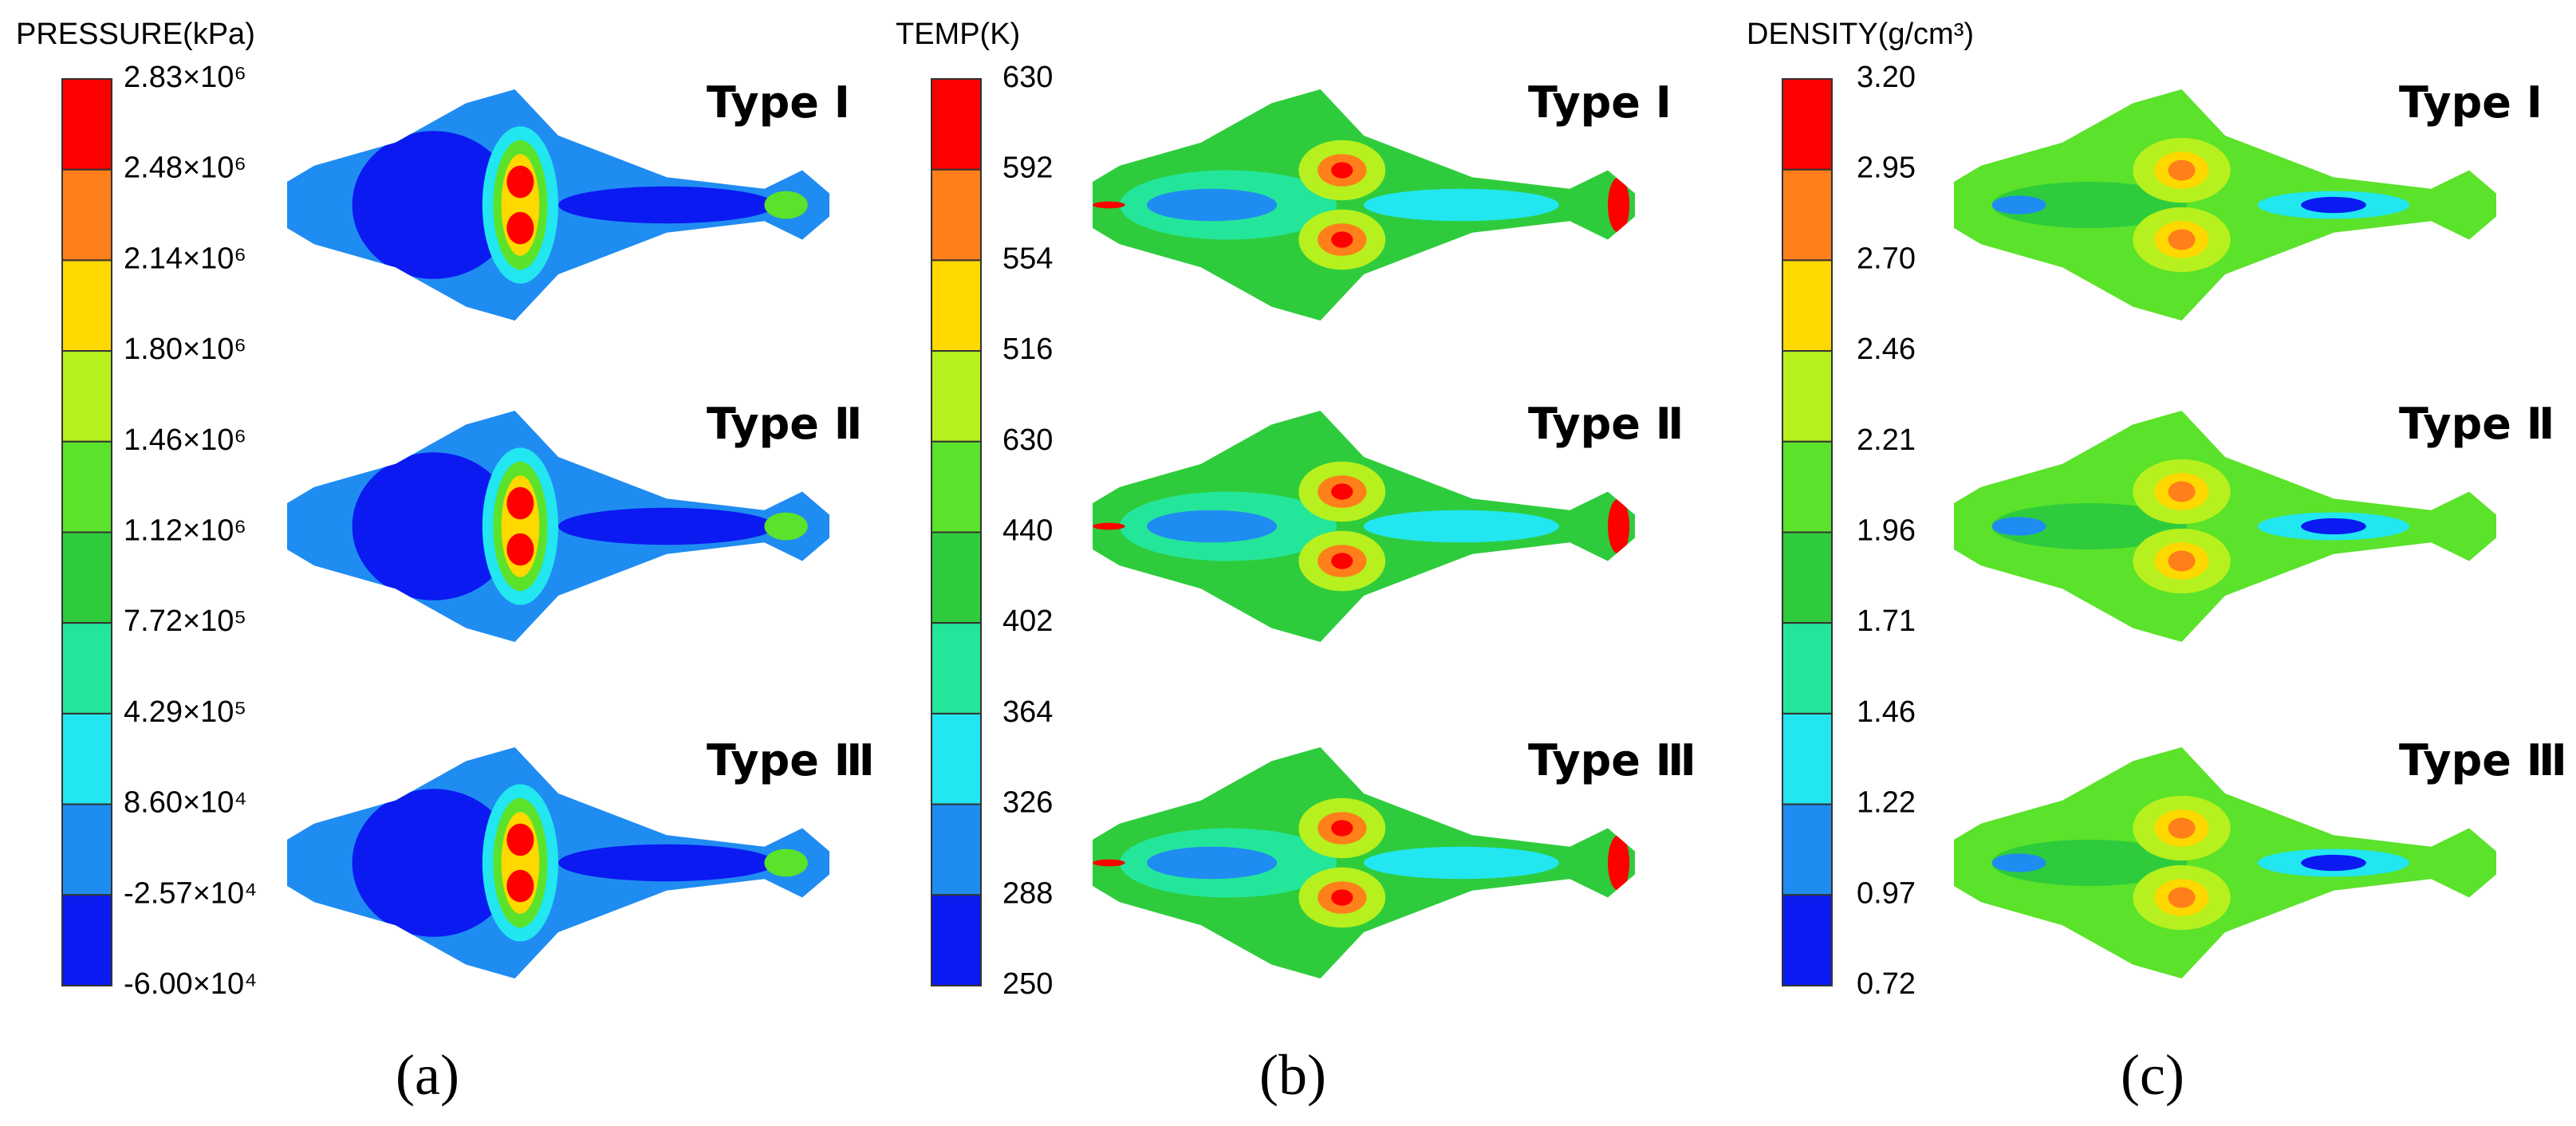 Image resolution: width=2576 pixels, height=1126 pixels. Describe the element at coordinates (1886, 803) in the screenshot. I see `colorbar-label: 1.22` at that location.